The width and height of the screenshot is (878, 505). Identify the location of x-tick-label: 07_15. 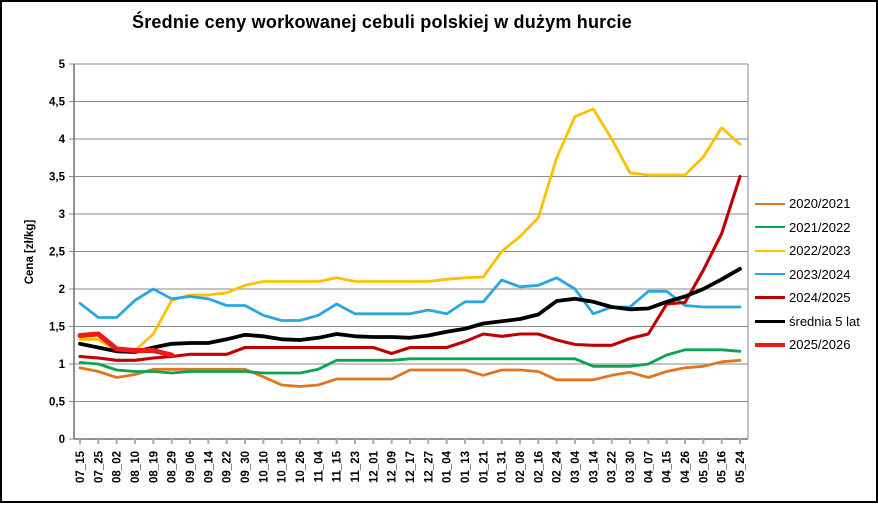
(81, 466).